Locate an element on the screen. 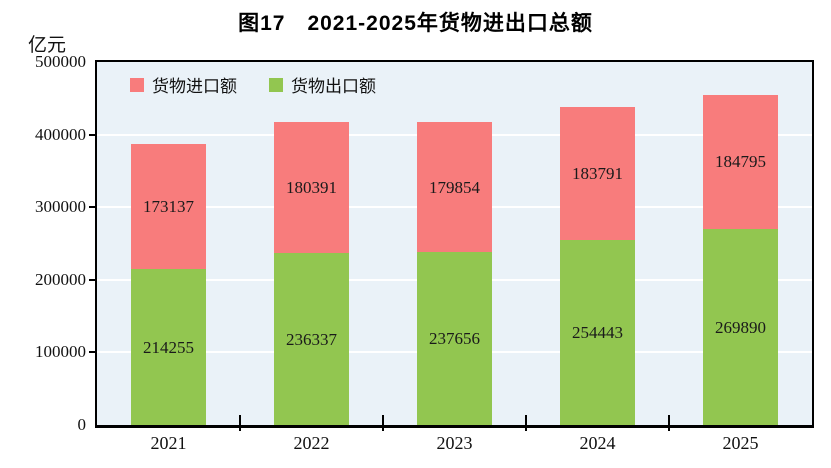  bar-segment-货物进口额-2023: 179854 is located at coordinates (454, 187).